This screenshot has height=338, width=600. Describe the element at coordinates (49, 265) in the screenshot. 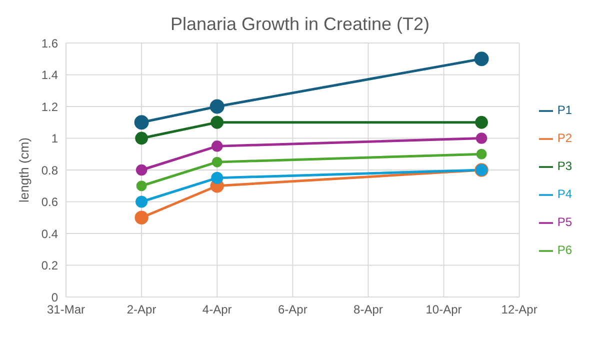

I see `y-tick-label: 0.2` at that location.